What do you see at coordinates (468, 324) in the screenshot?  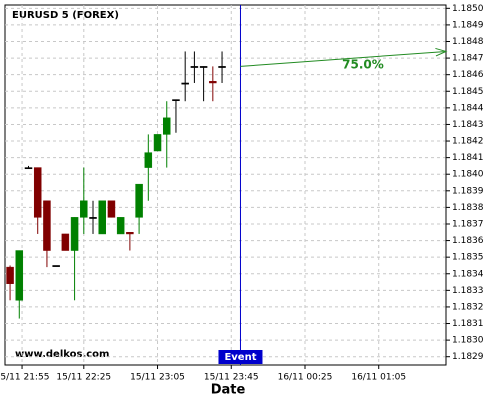 I see `y-tick-label: 1.1831` at bounding box center [468, 324].